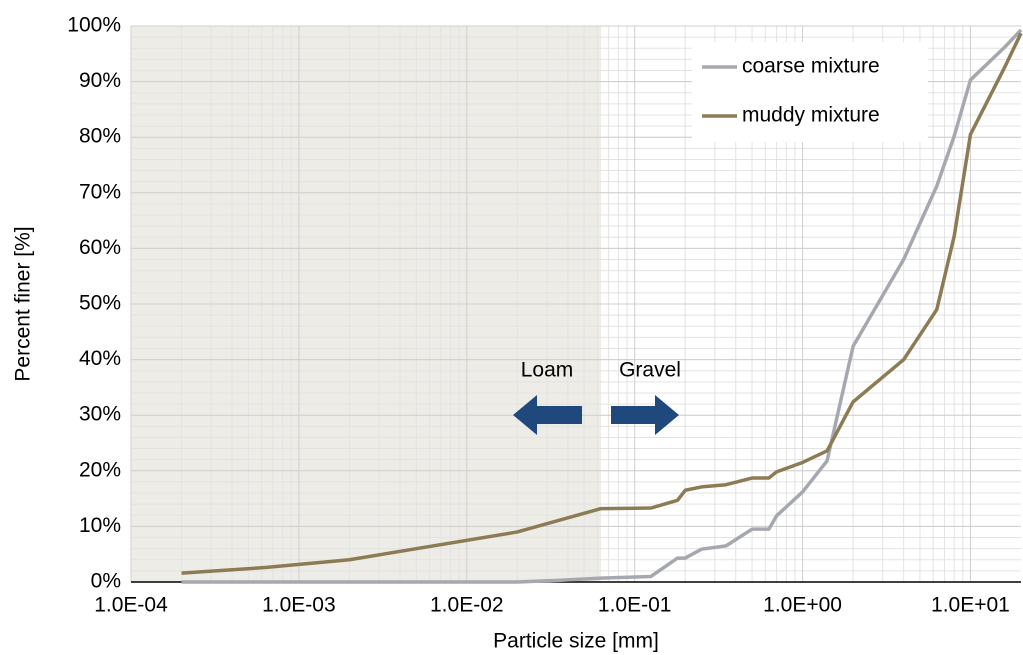 The width and height of the screenshot is (1023, 655). I want to click on y-tick-label: 20%, so click(100, 469).